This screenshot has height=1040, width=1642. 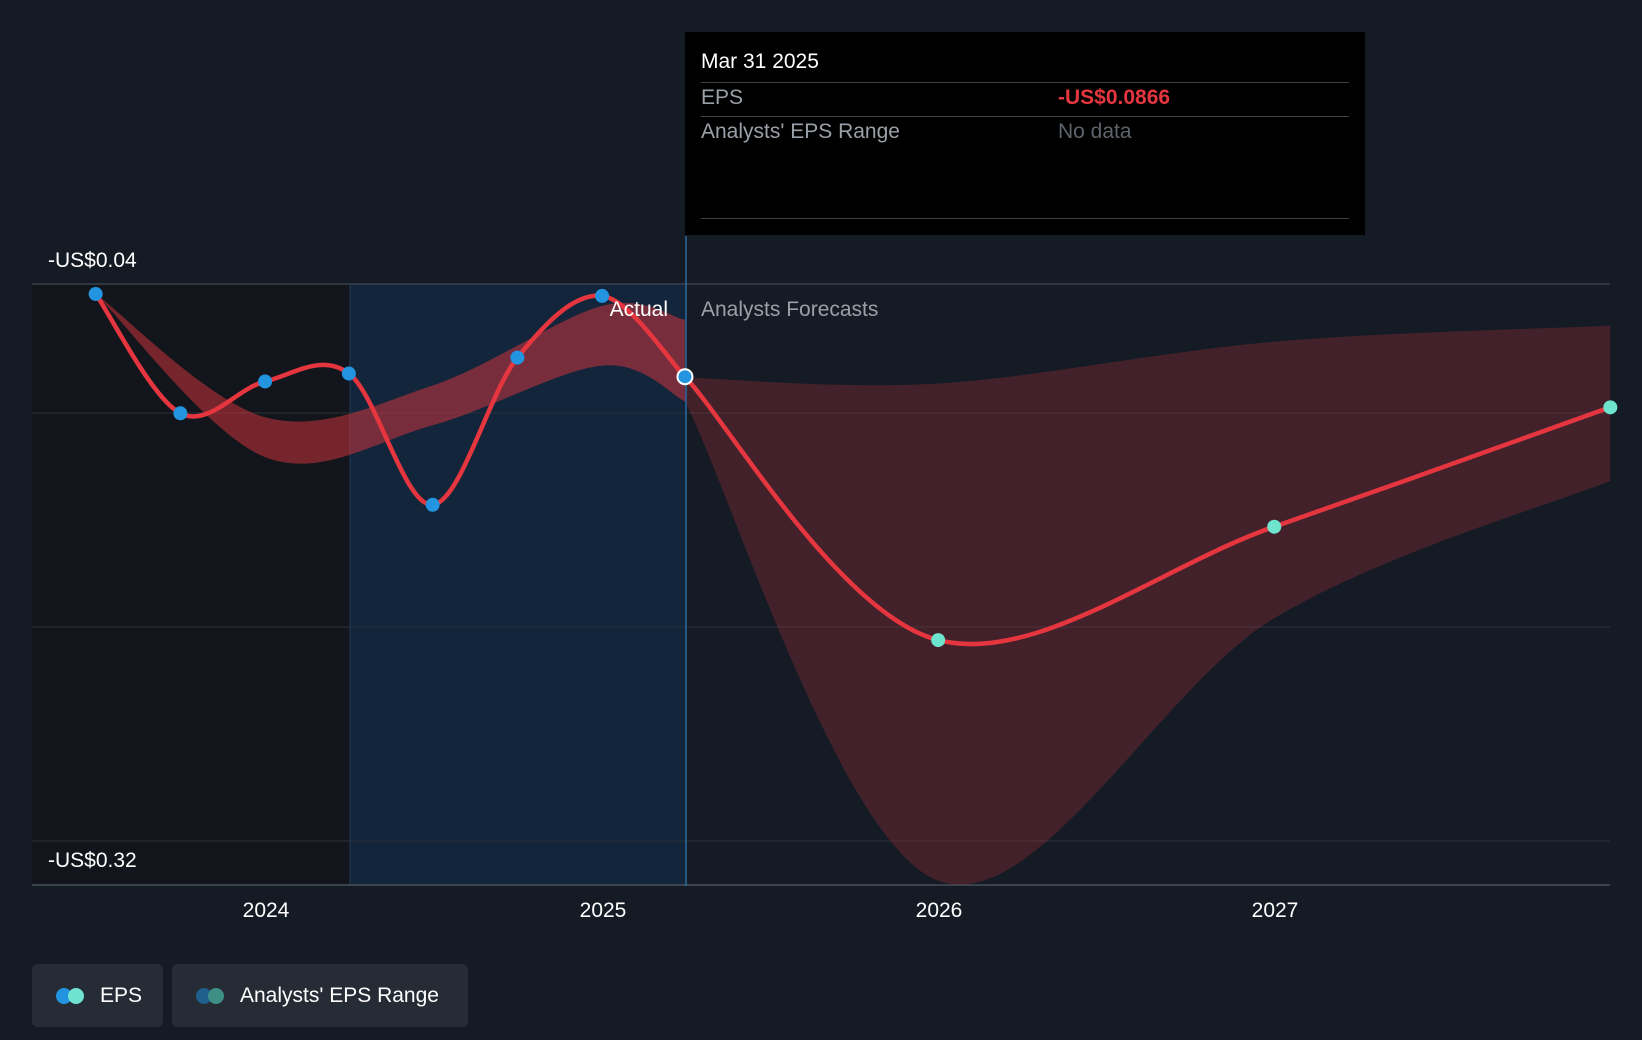 What do you see at coordinates (789, 309) in the screenshot?
I see `forecast-region-label: Analysts Forecasts` at bounding box center [789, 309].